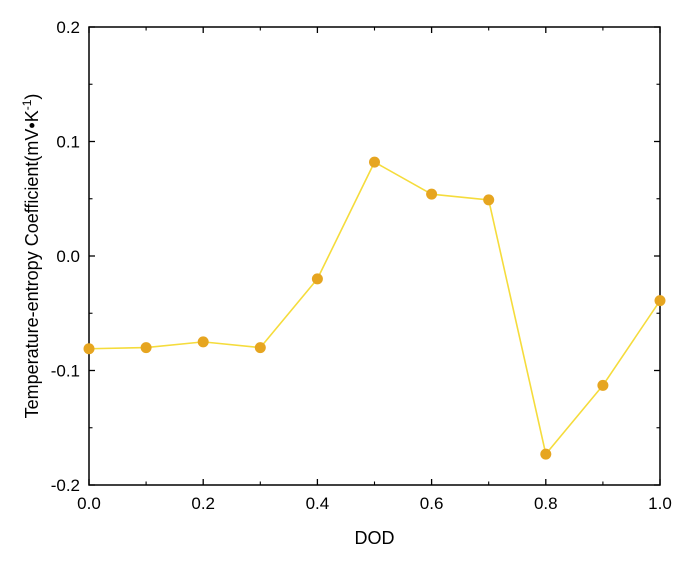  I want to click on y-tick-label: 0.0, so click(68, 256).